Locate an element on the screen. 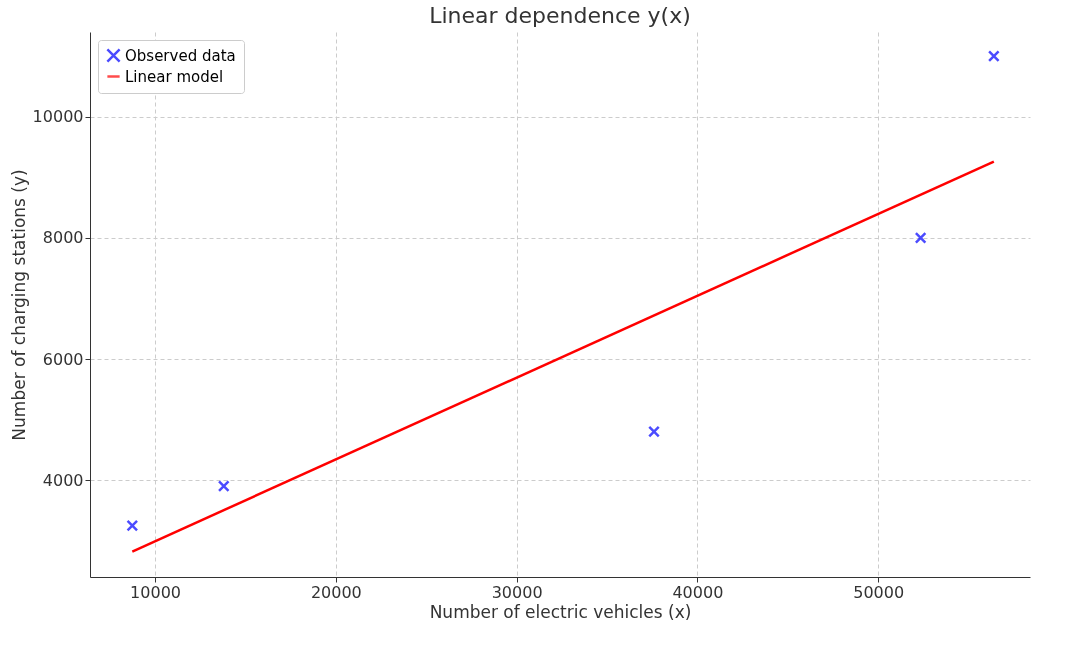 The image size is (1078, 661). legend-label: Observed data is located at coordinates (180, 55).